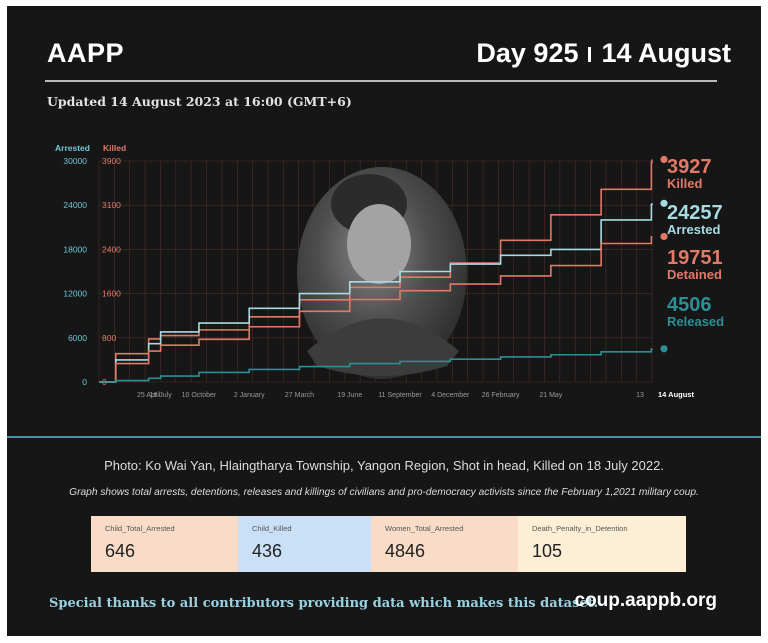  I want to click on series-endpoint-detained, so click(664, 236).